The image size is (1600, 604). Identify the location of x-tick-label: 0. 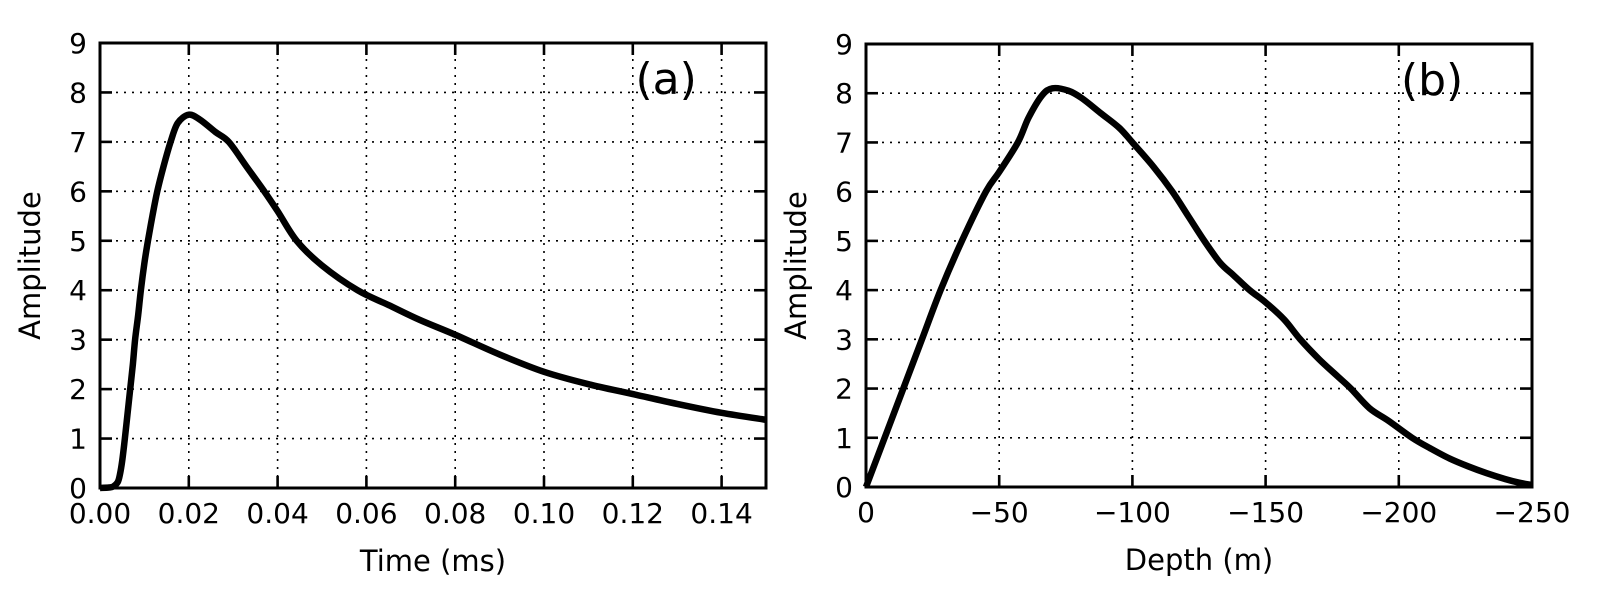
(866, 512).